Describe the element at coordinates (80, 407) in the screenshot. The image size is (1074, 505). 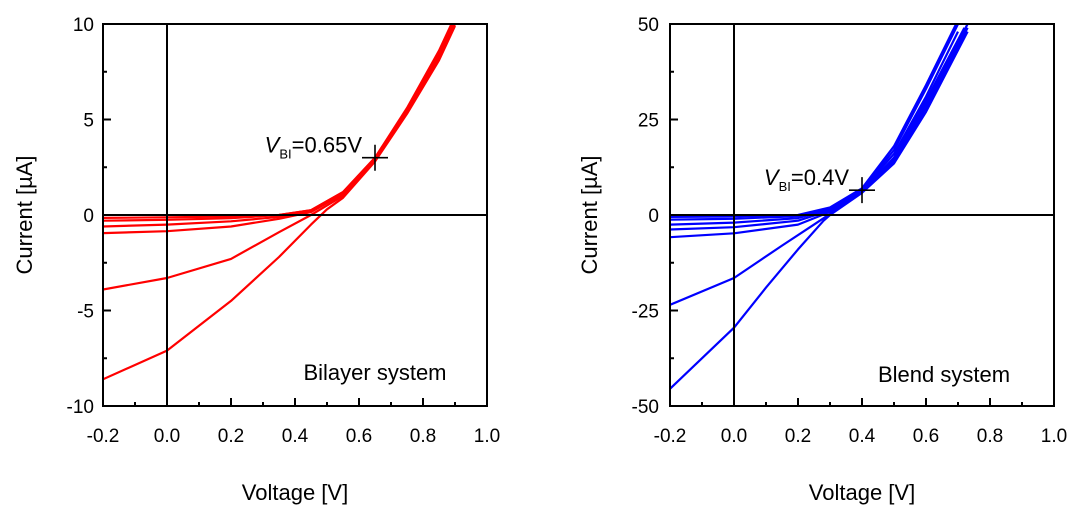
I see `left-y-tick-label: -10` at that location.